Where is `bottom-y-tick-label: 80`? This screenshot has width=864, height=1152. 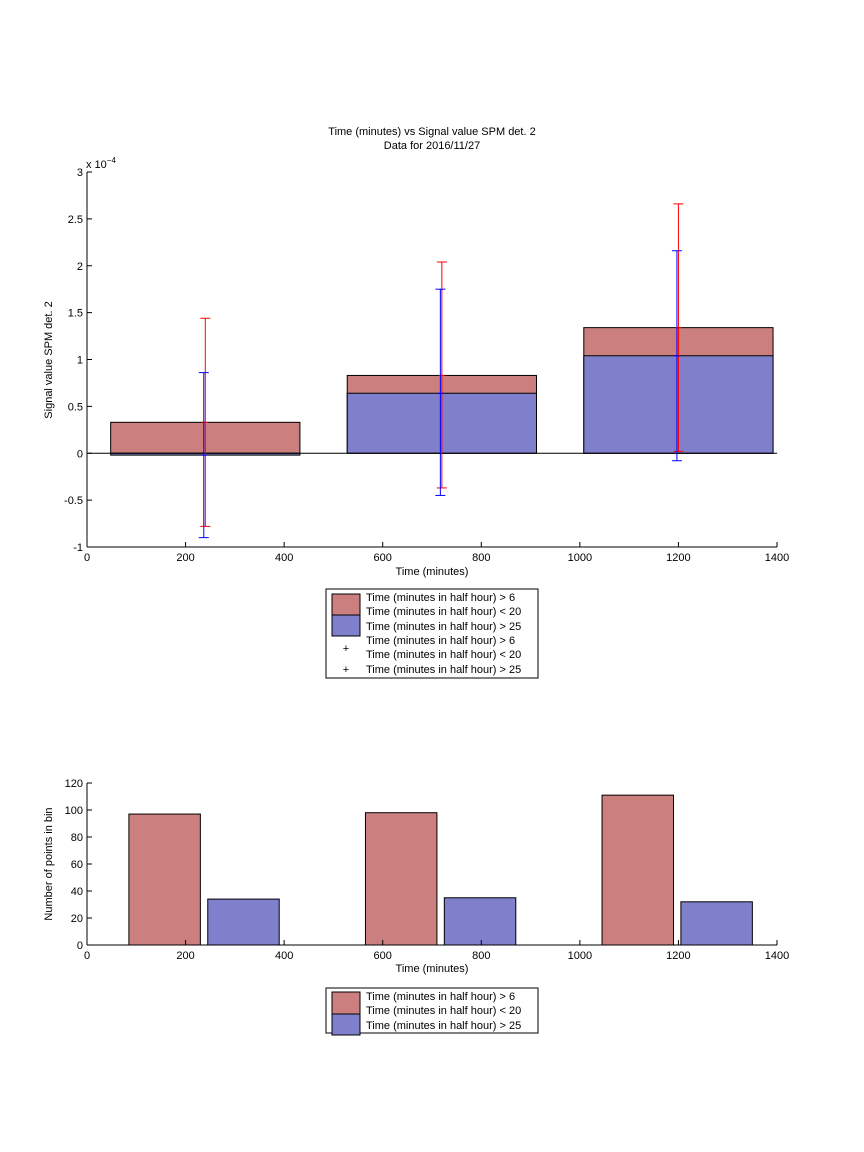
bottom-y-tick-label: 80 is located at coordinates (77, 838).